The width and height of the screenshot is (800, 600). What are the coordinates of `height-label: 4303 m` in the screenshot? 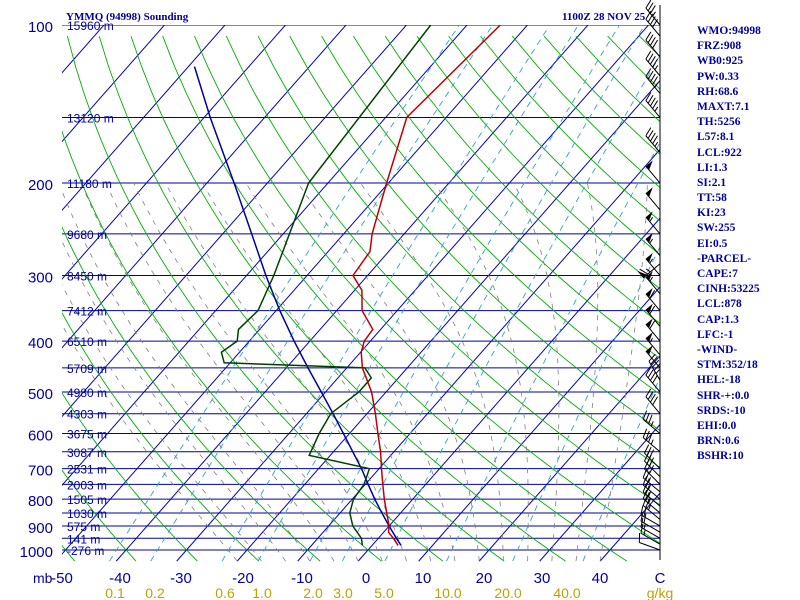 It's located at (87, 415).